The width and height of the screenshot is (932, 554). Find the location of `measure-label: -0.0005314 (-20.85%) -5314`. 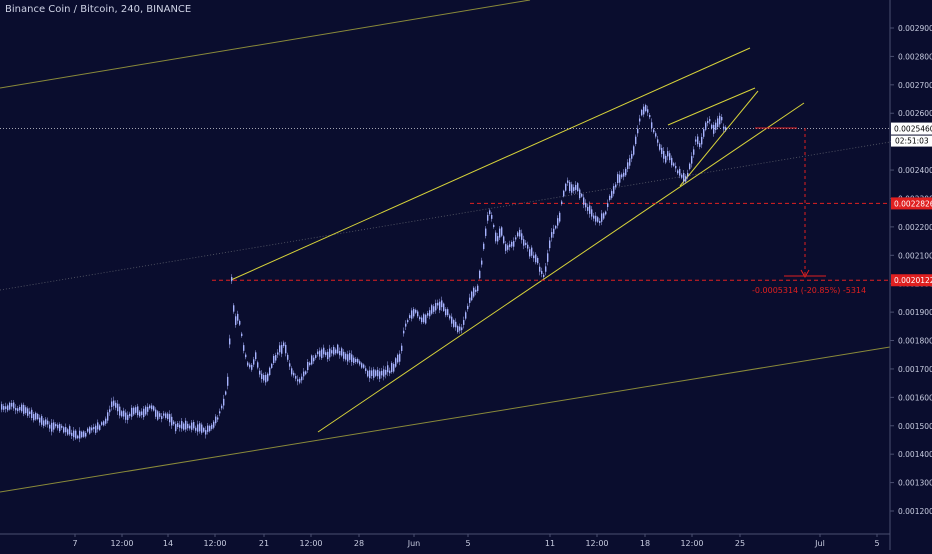

measure-label: -0.0005314 (-20.85%) -5314 is located at coordinates (809, 290).